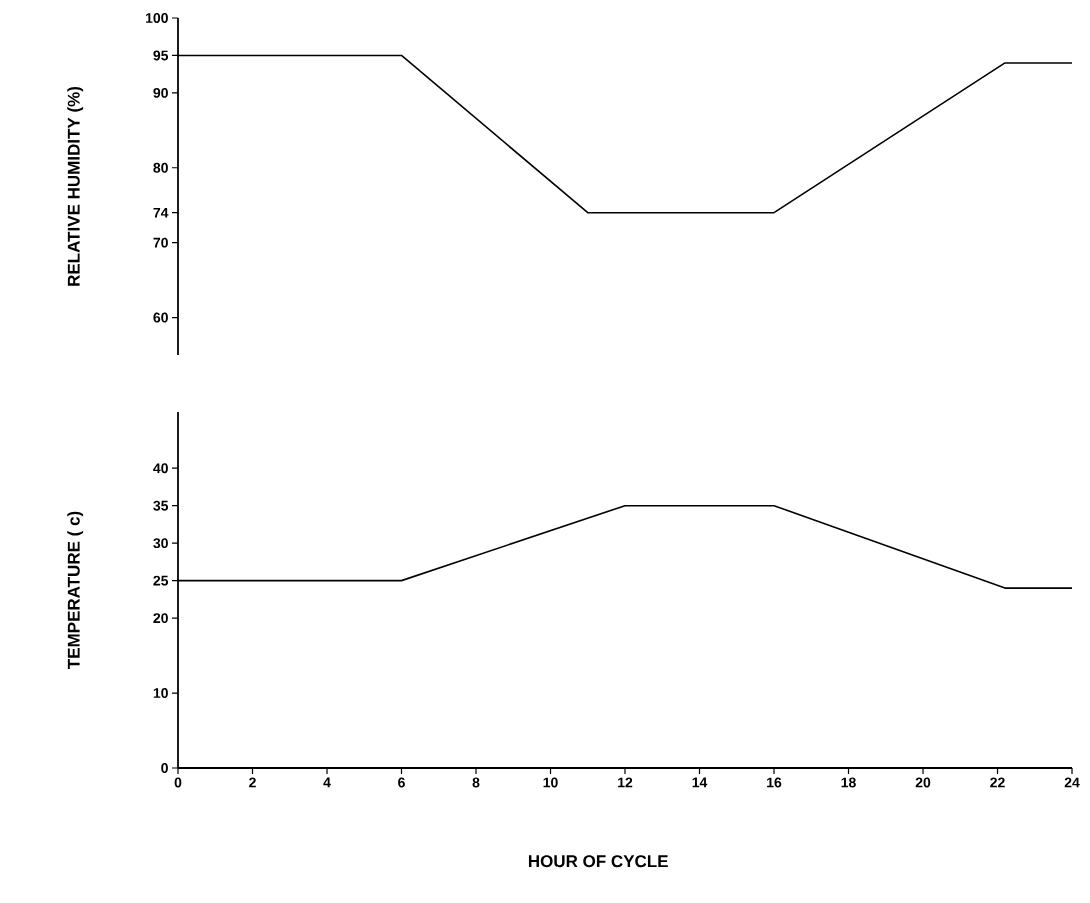 The width and height of the screenshot is (1090, 903). What do you see at coordinates (550, 782) in the screenshot?
I see `x-tick-label: 10` at bounding box center [550, 782].